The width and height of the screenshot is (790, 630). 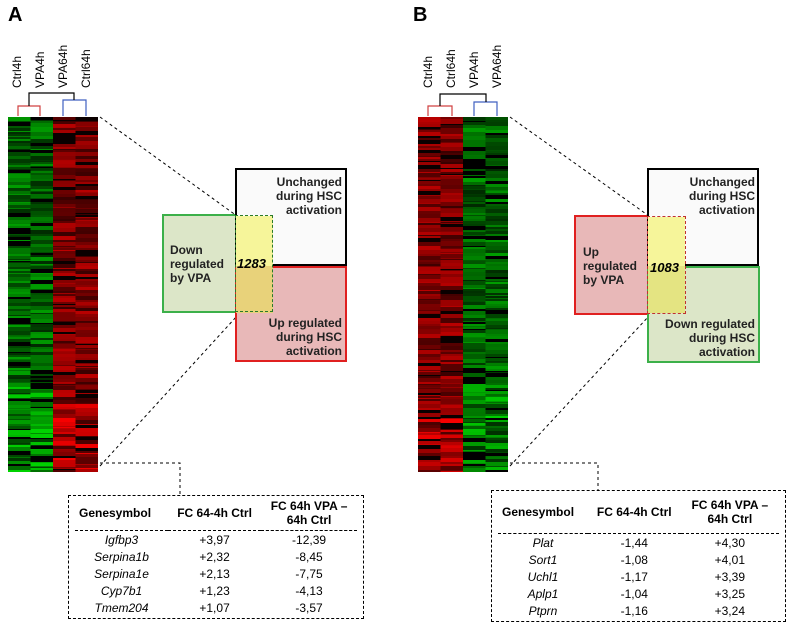 What do you see at coordinates (664, 267) in the screenshot?
I see `panel-b-overlap-count: 1083` at bounding box center [664, 267].